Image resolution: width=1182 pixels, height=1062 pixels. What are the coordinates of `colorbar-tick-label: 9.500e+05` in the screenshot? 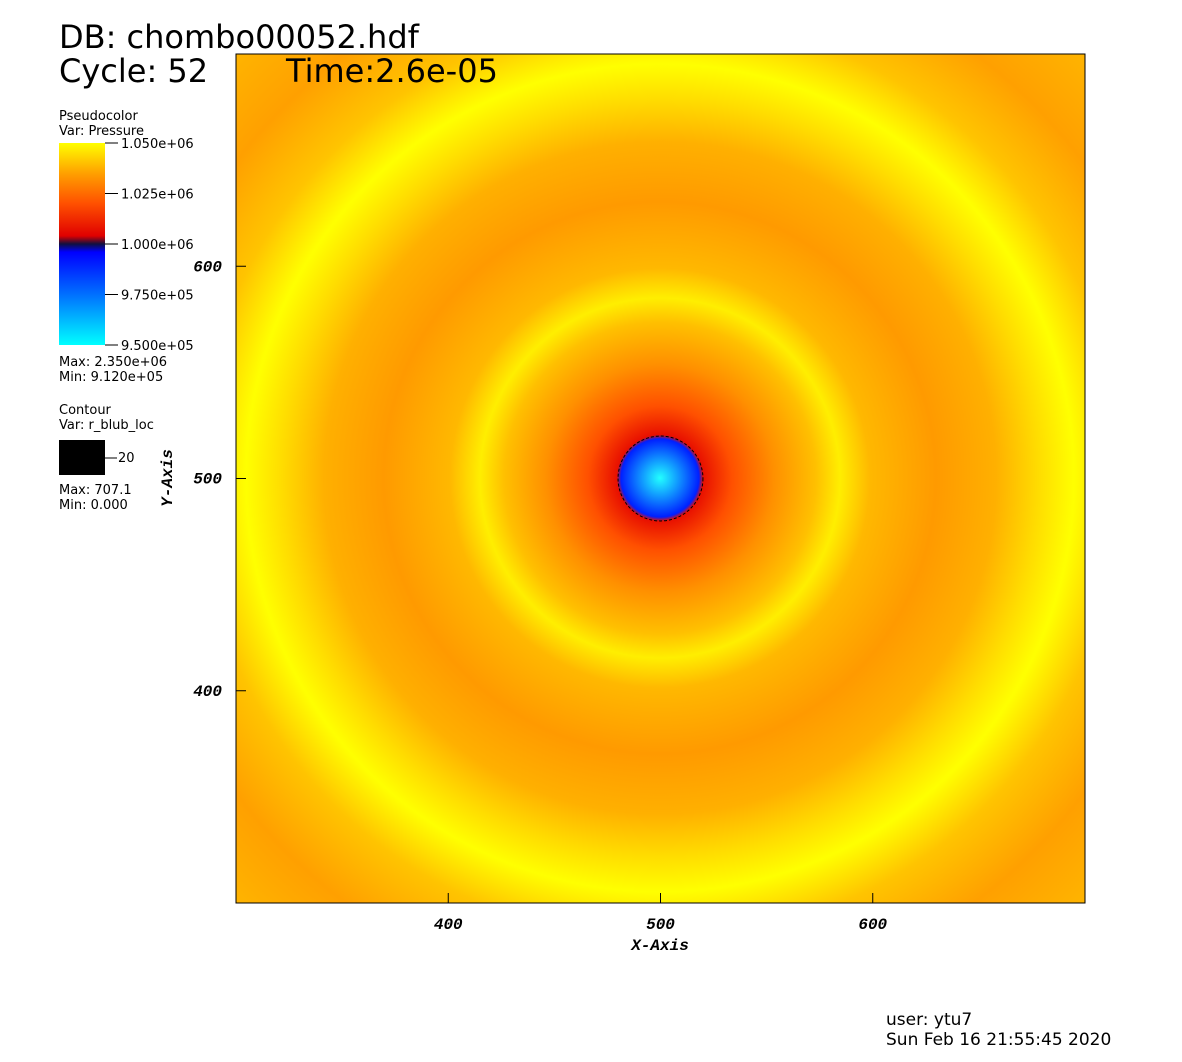 It's located at (157, 346).